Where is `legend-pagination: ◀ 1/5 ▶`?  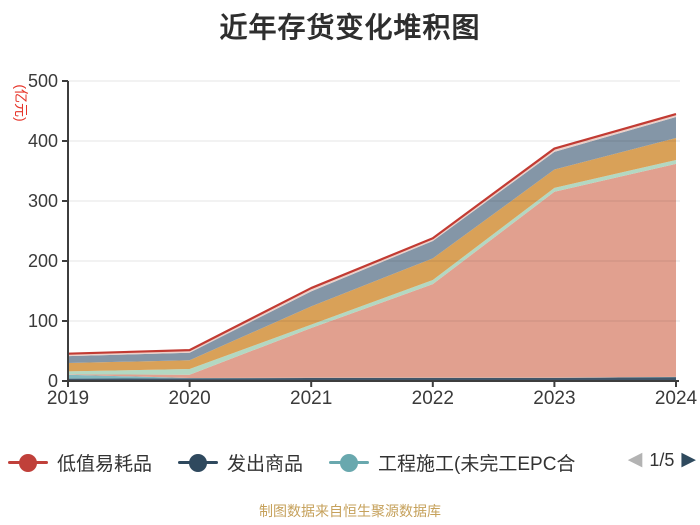 legend-pagination: ◀ 1/5 ▶ is located at coordinates (662, 460).